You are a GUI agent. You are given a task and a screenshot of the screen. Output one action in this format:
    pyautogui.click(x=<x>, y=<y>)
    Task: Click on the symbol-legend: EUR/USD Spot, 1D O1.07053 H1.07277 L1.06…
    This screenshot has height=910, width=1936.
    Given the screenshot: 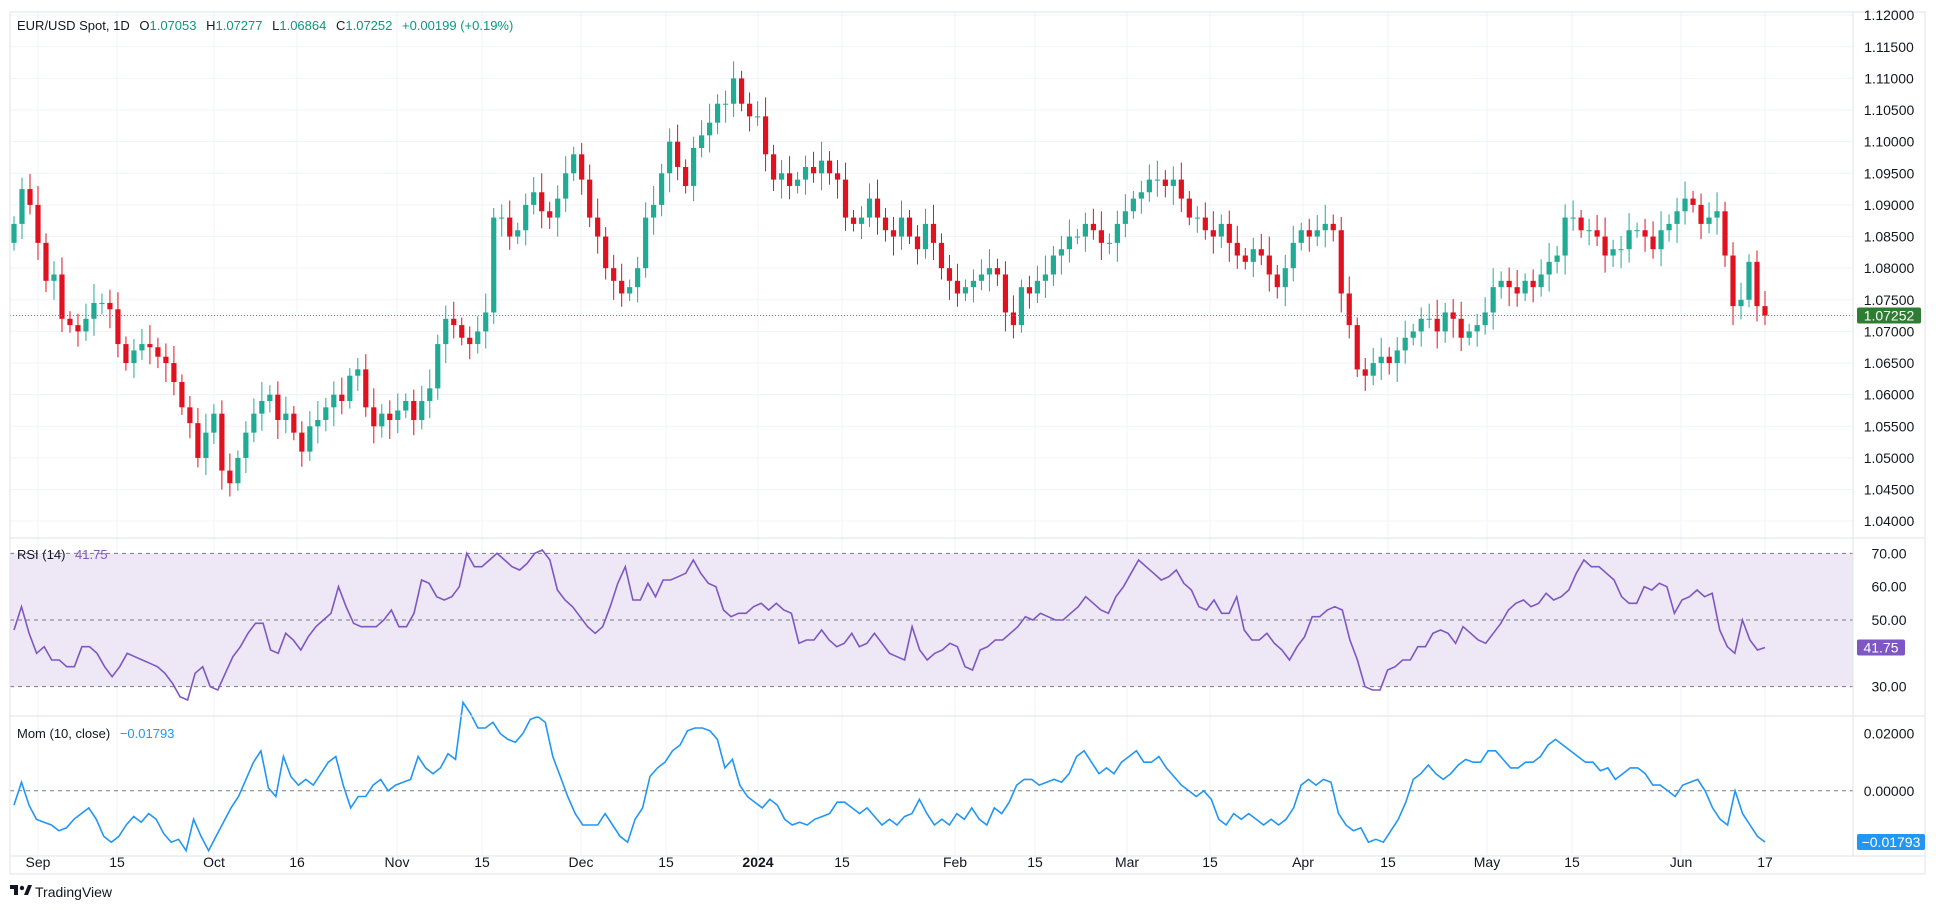 What is the action you would take?
    pyautogui.click(x=265, y=25)
    